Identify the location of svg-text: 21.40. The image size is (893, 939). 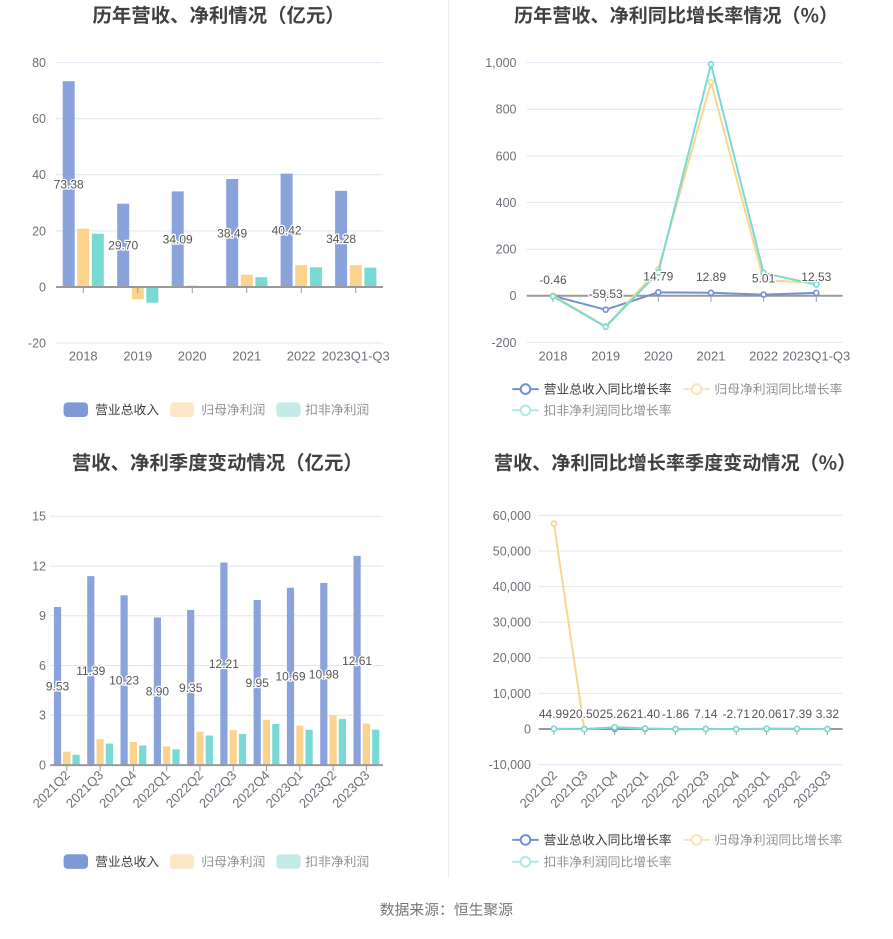
(645, 714).